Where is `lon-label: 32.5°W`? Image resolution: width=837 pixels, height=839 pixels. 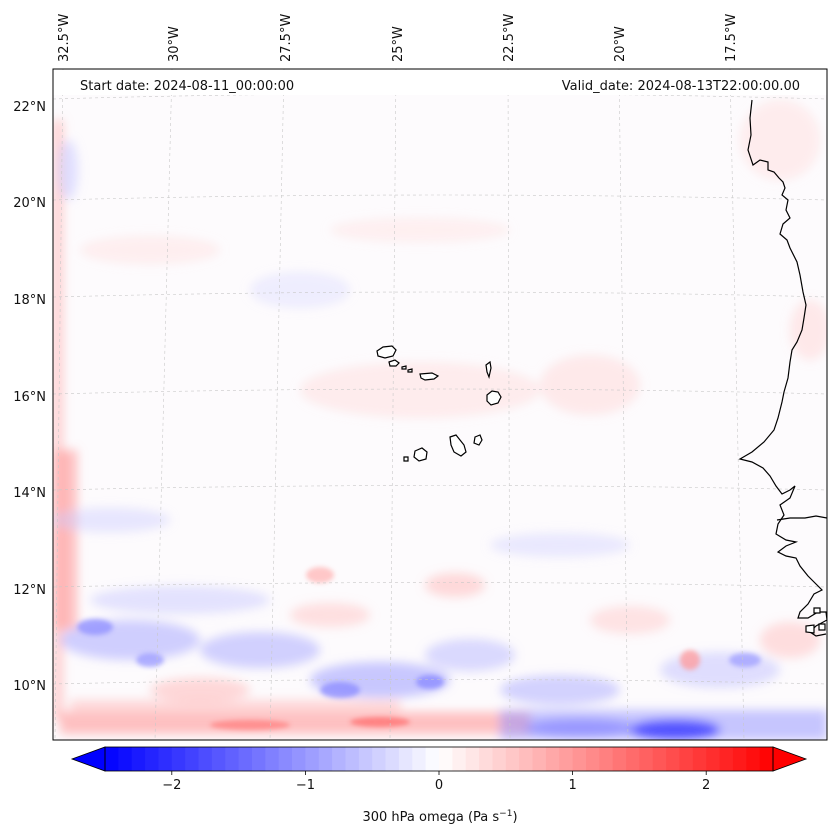
lon-label: 32.5°W is located at coordinates (64, 38).